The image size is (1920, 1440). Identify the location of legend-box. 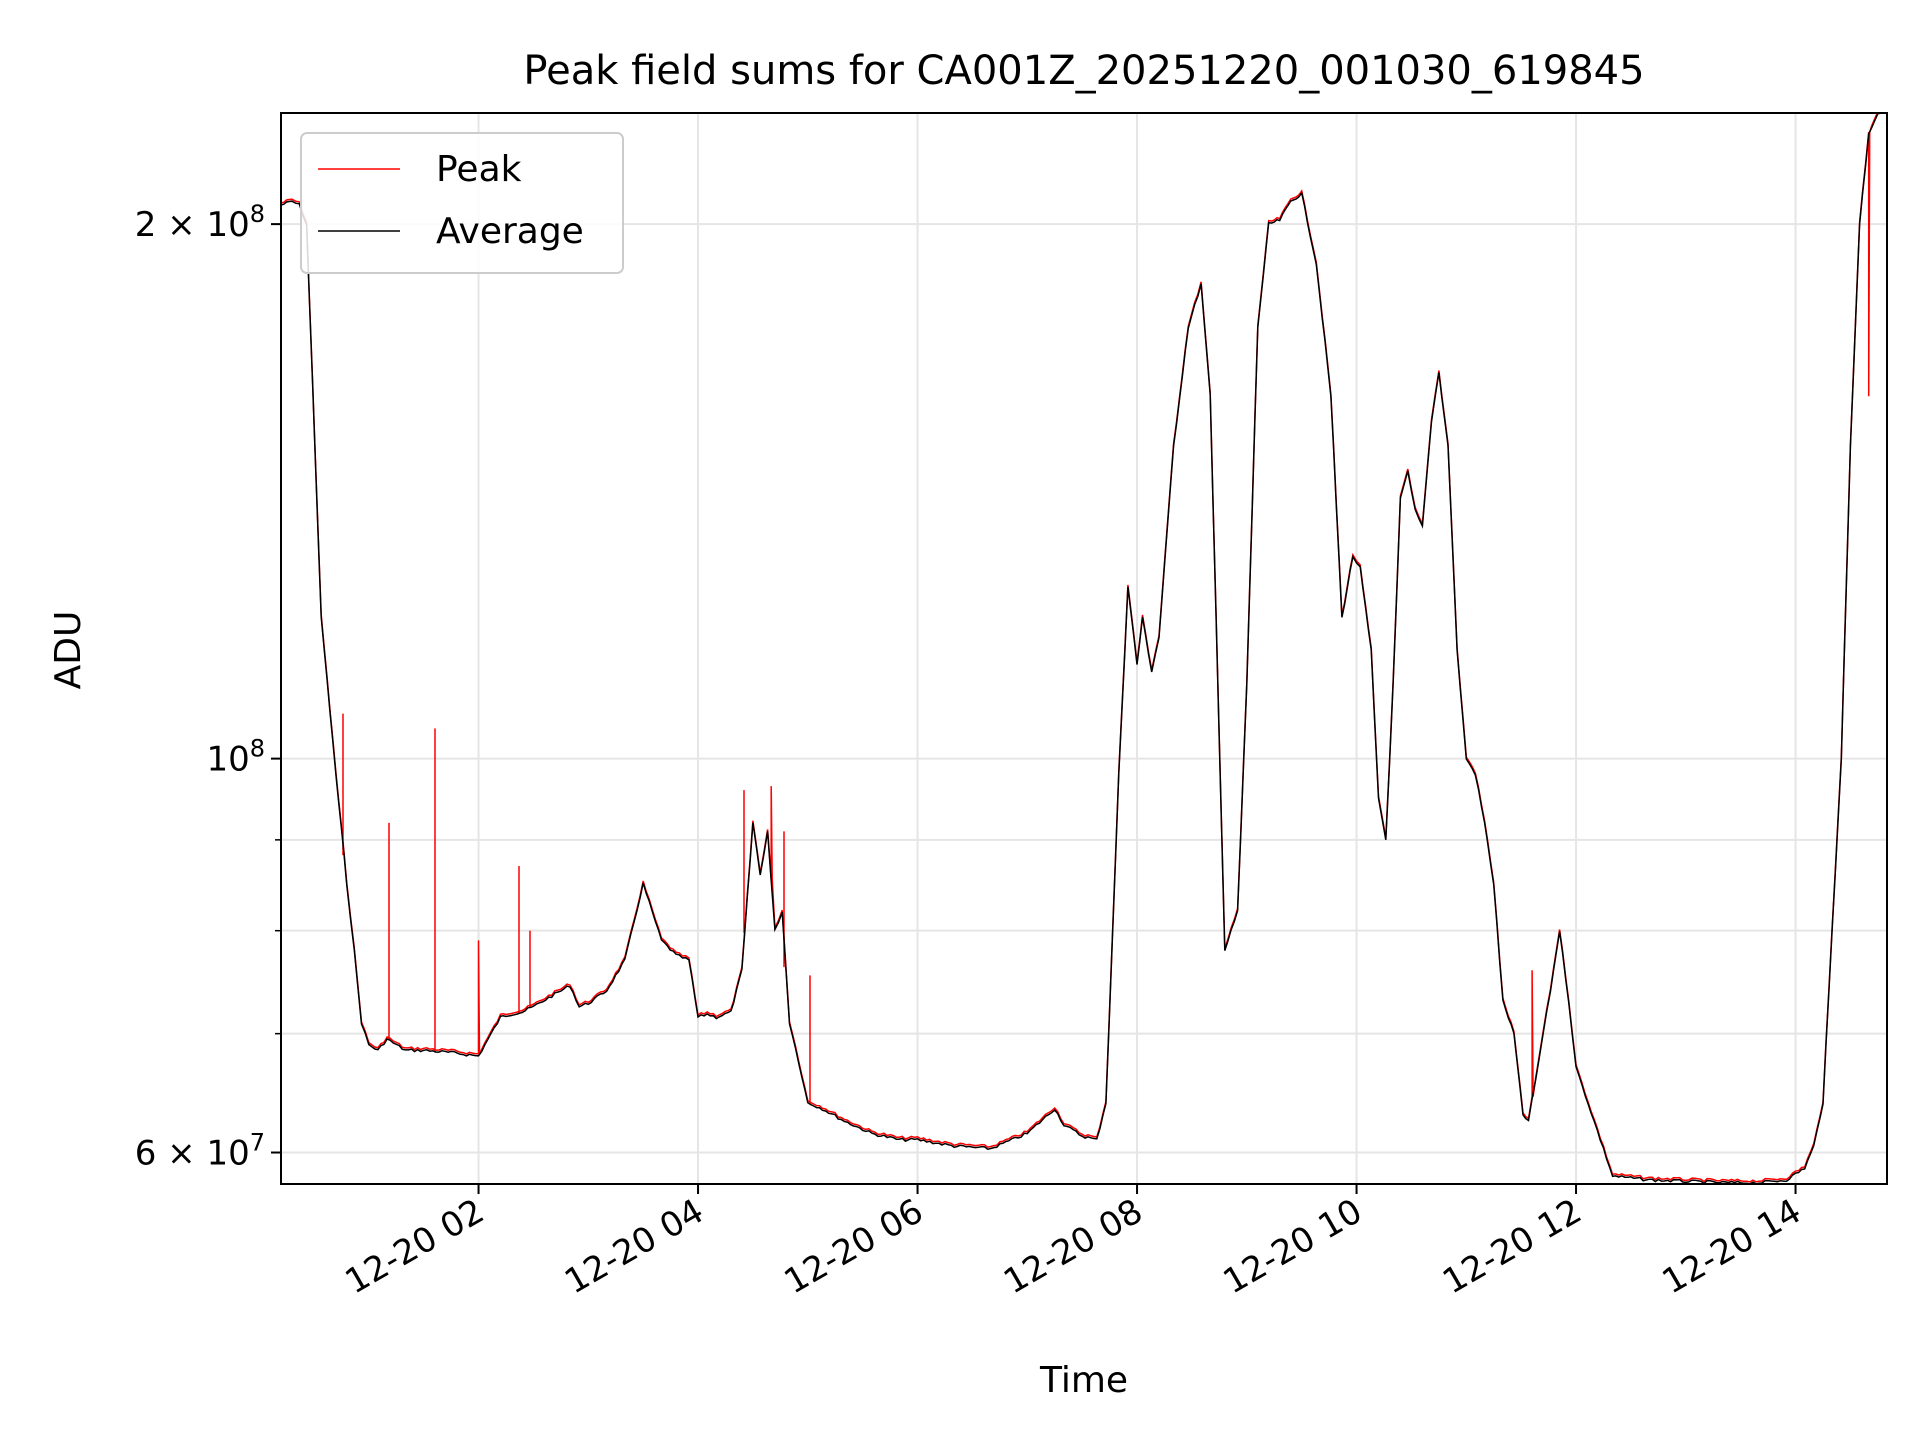
(462, 203).